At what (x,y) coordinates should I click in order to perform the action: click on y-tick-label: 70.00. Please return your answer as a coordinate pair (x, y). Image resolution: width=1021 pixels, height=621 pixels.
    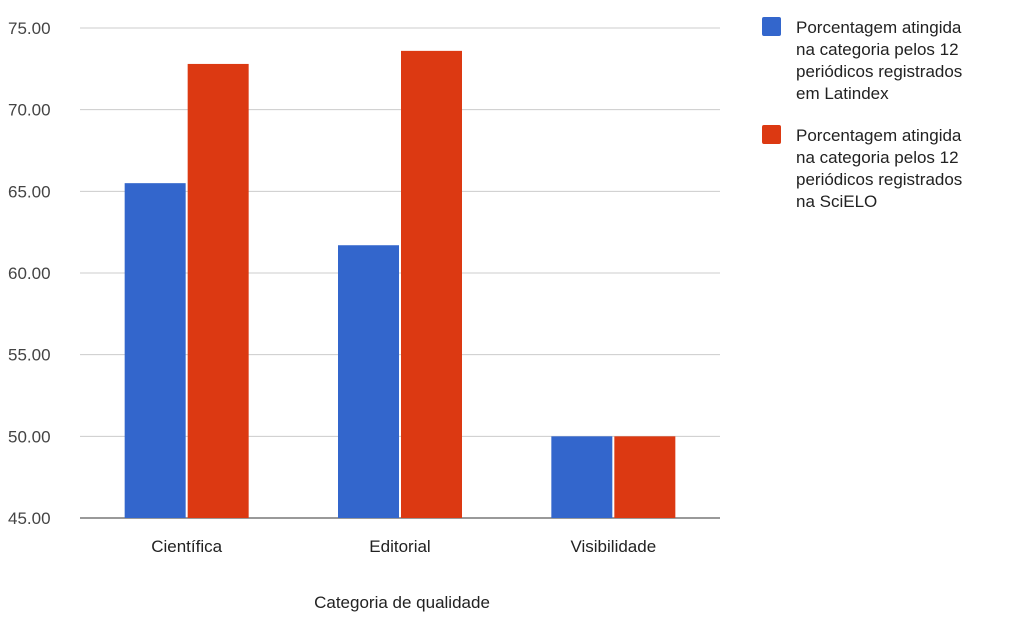
    Looking at the image, I should click on (29, 110).